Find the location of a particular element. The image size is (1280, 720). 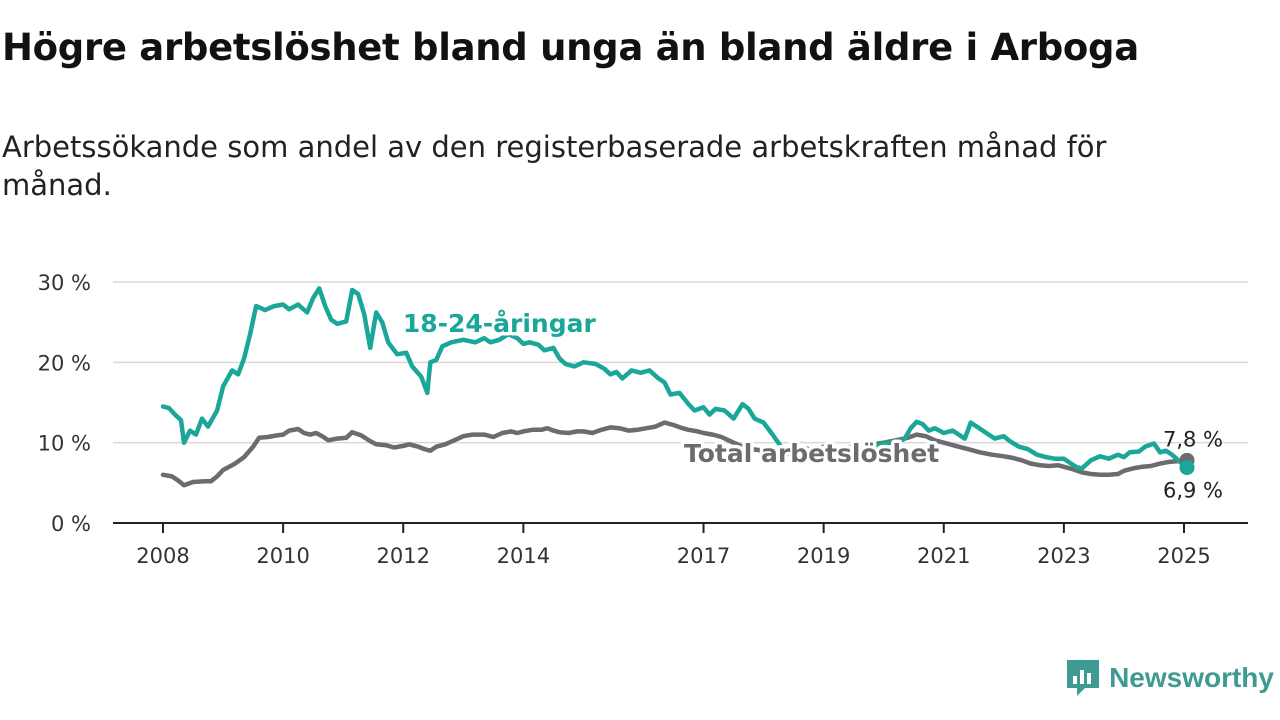

series-line-total is located at coordinates (675, 454).